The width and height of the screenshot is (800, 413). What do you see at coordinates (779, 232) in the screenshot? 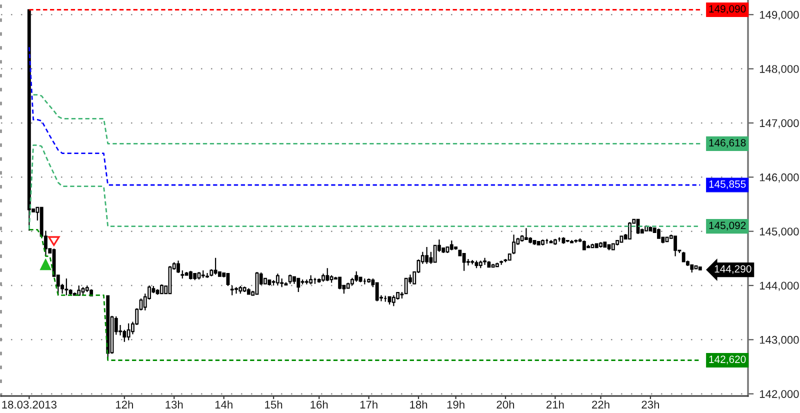
I see `y-tick-label: 145,000` at bounding box center [779, 232].